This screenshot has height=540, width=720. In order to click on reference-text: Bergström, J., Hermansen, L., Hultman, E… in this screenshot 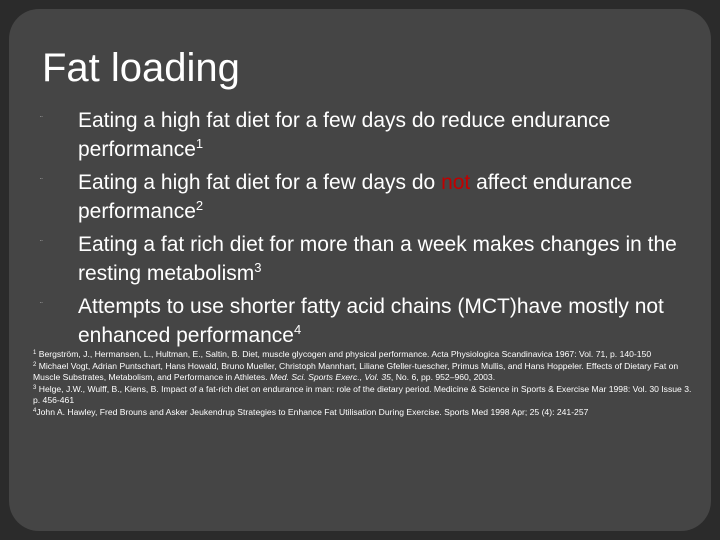, I will do `click(344, 354)`.